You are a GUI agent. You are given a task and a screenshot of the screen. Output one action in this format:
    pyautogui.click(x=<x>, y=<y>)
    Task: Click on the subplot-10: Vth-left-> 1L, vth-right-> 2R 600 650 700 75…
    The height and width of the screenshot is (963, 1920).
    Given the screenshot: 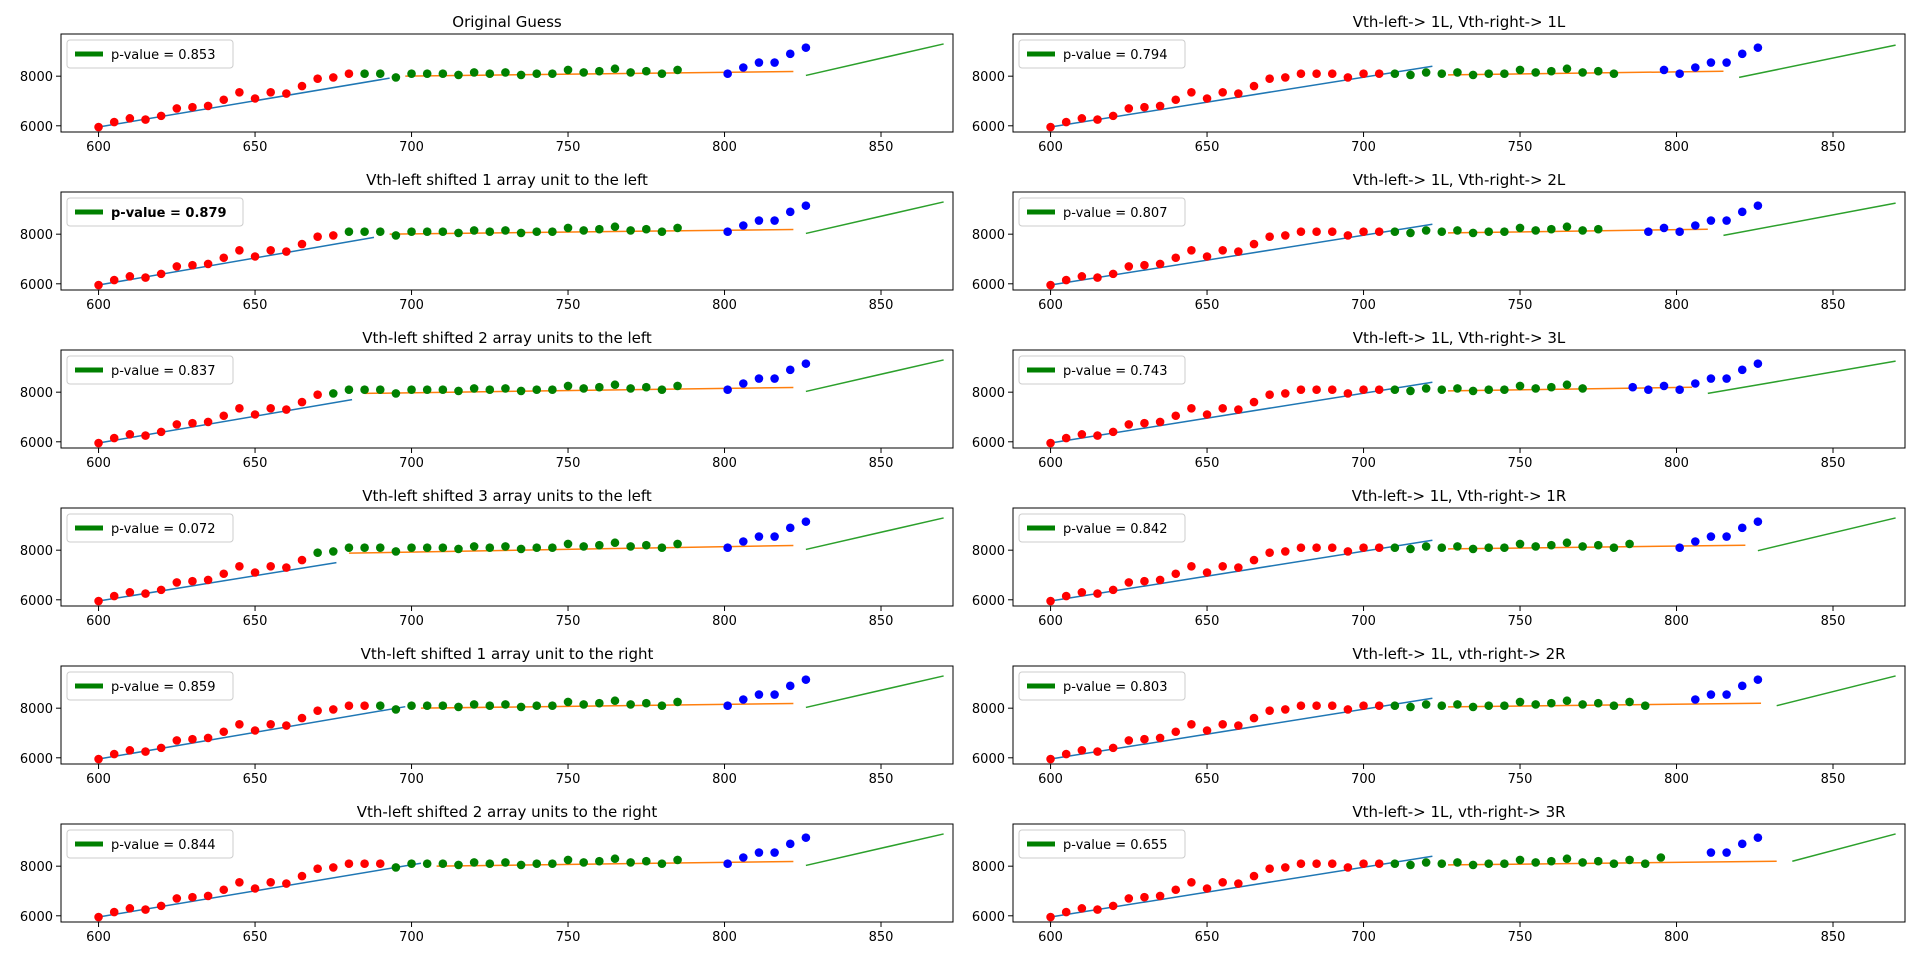 What is the action you would take?
    pyautogui.click(x=1439, y=716)
    